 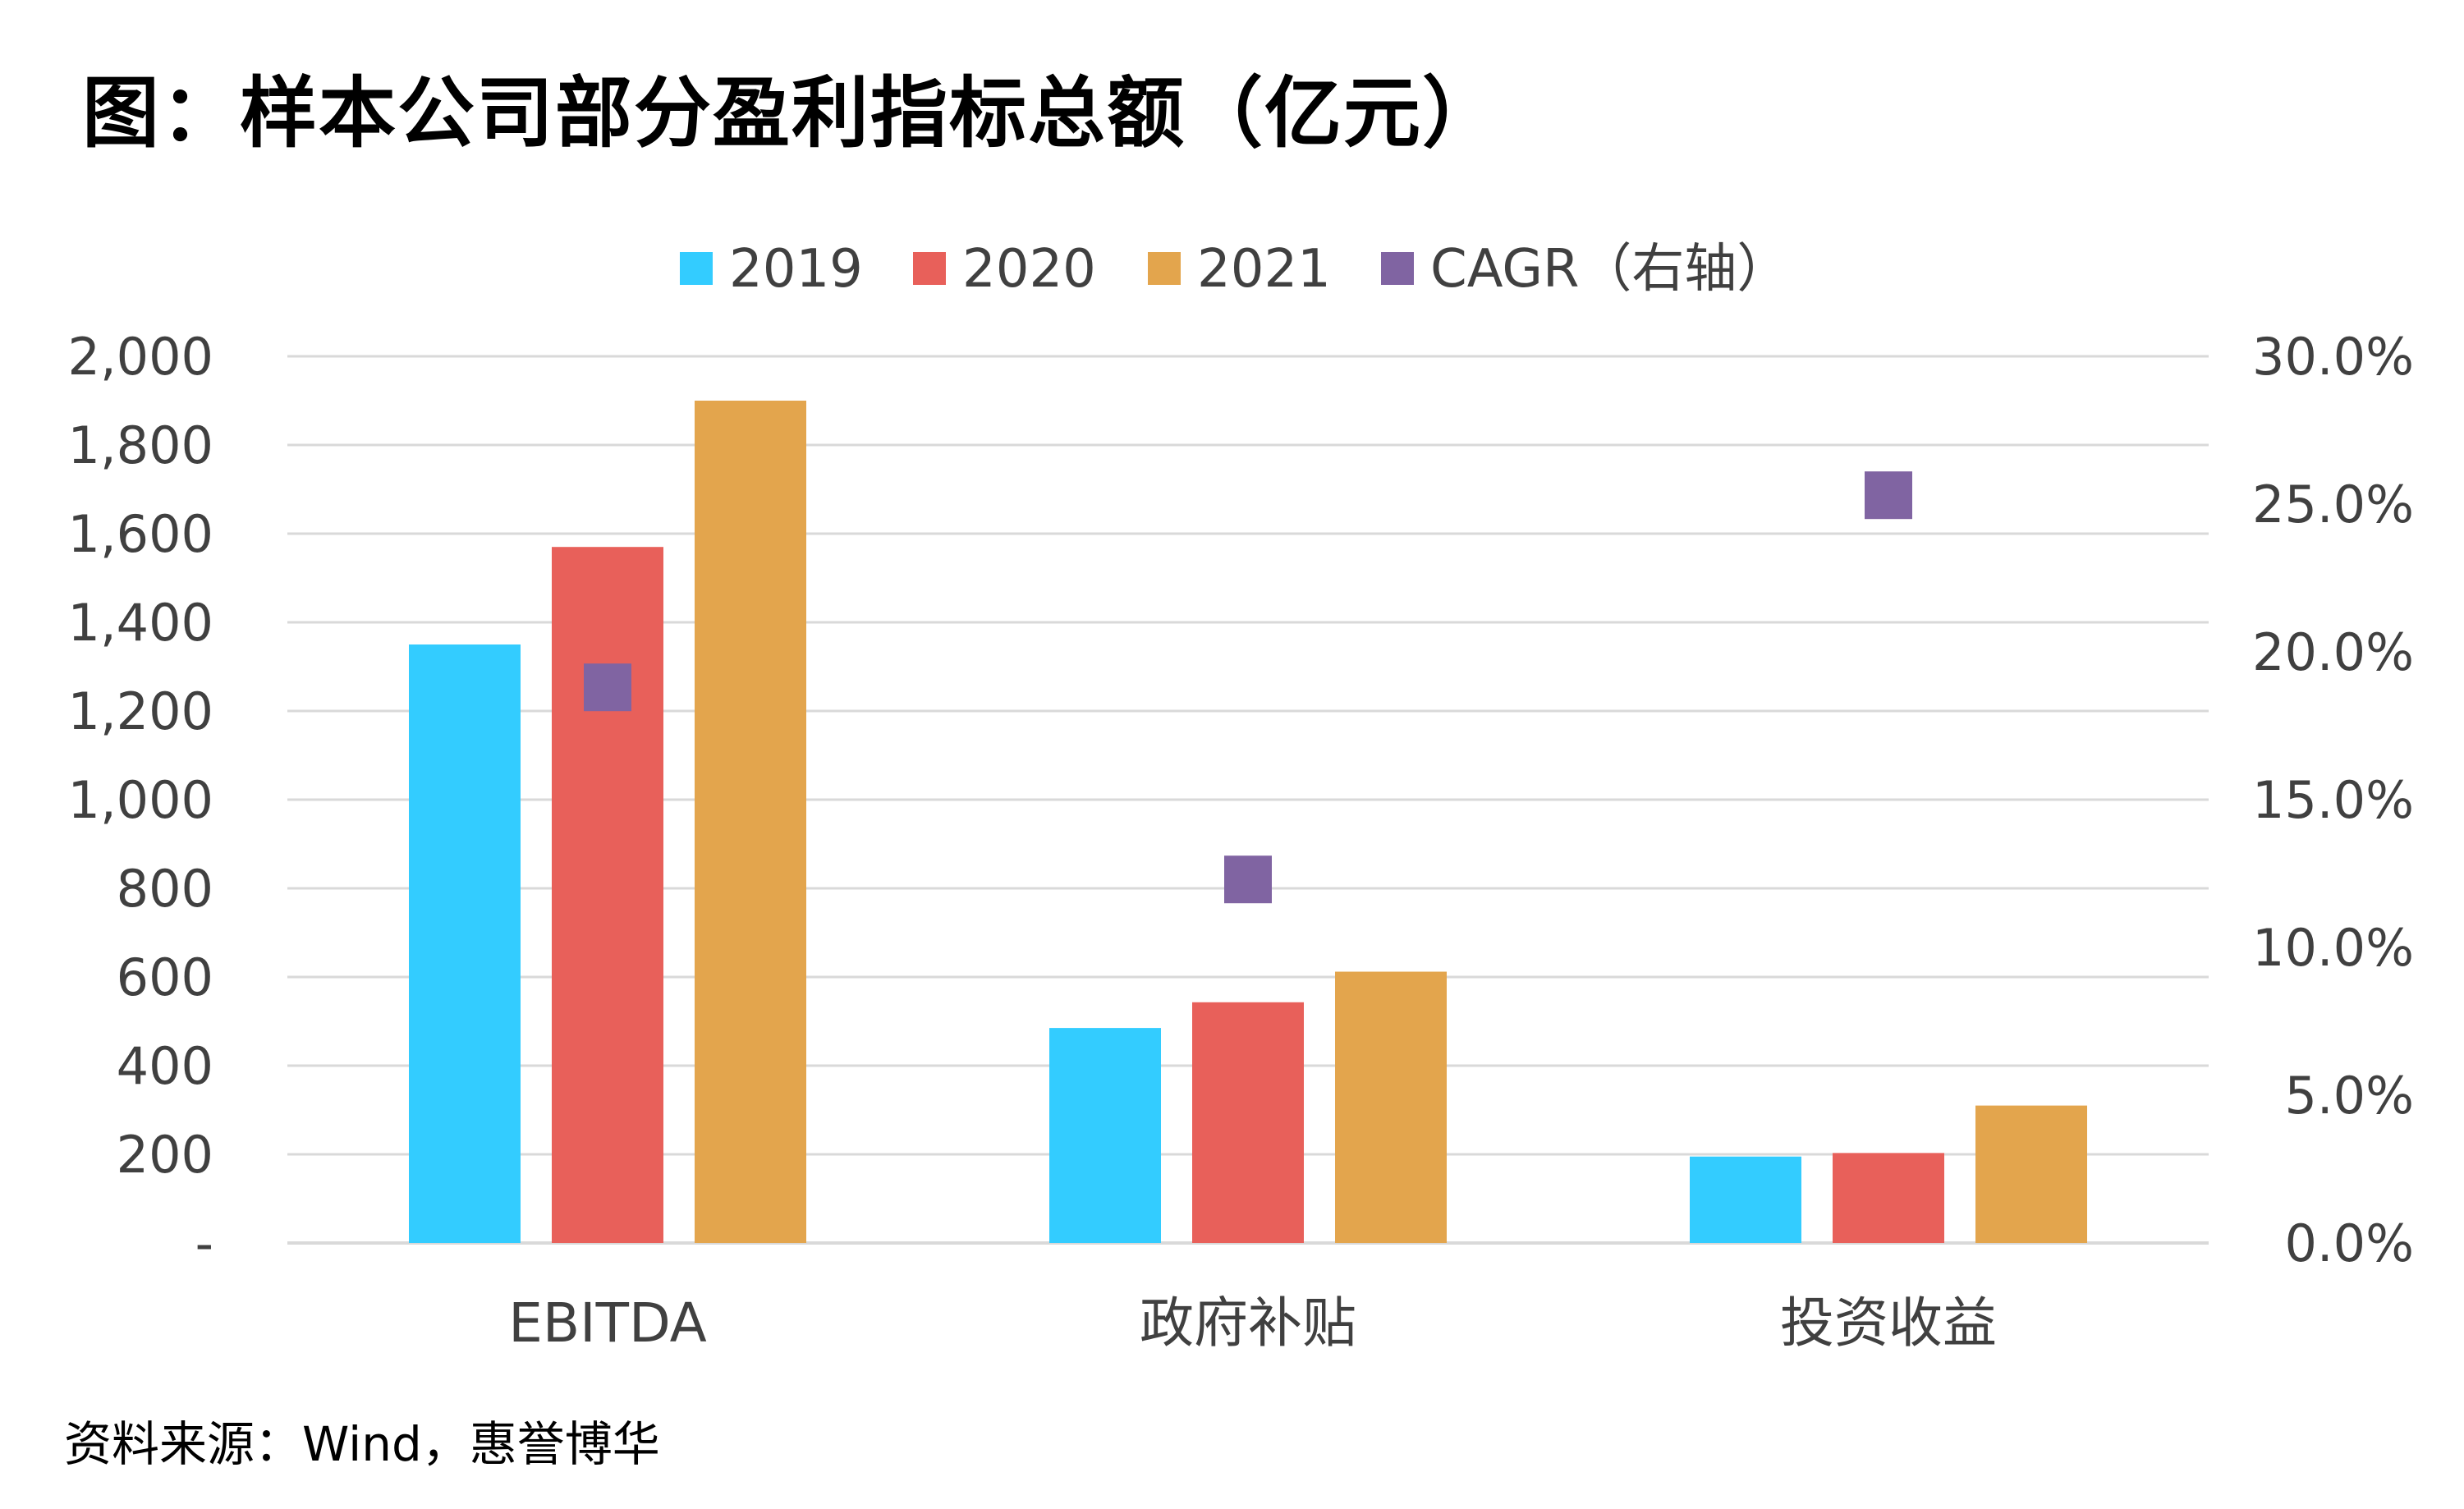 I want to click on y-tick-label: 600, so click(x=165, y=977).